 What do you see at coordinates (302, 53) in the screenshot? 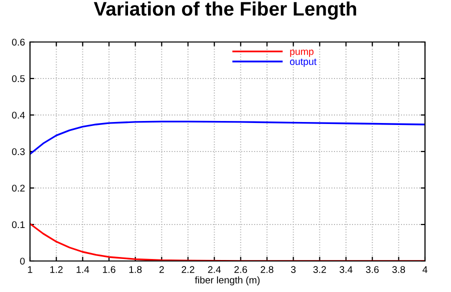
I see `text: pump` at bounding box center [302, 53].